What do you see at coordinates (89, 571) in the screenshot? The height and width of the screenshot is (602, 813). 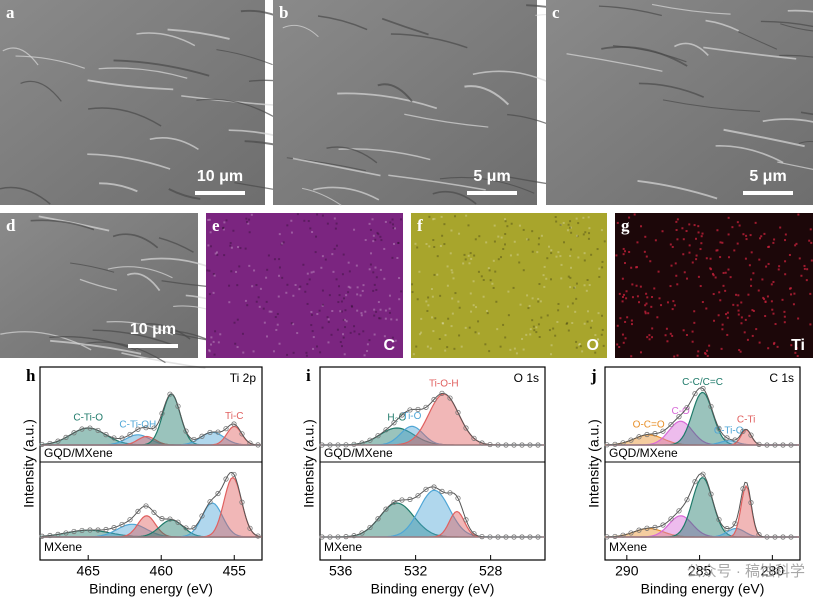 I see `x-tick-label: 465` at bounding box center [89, 571].